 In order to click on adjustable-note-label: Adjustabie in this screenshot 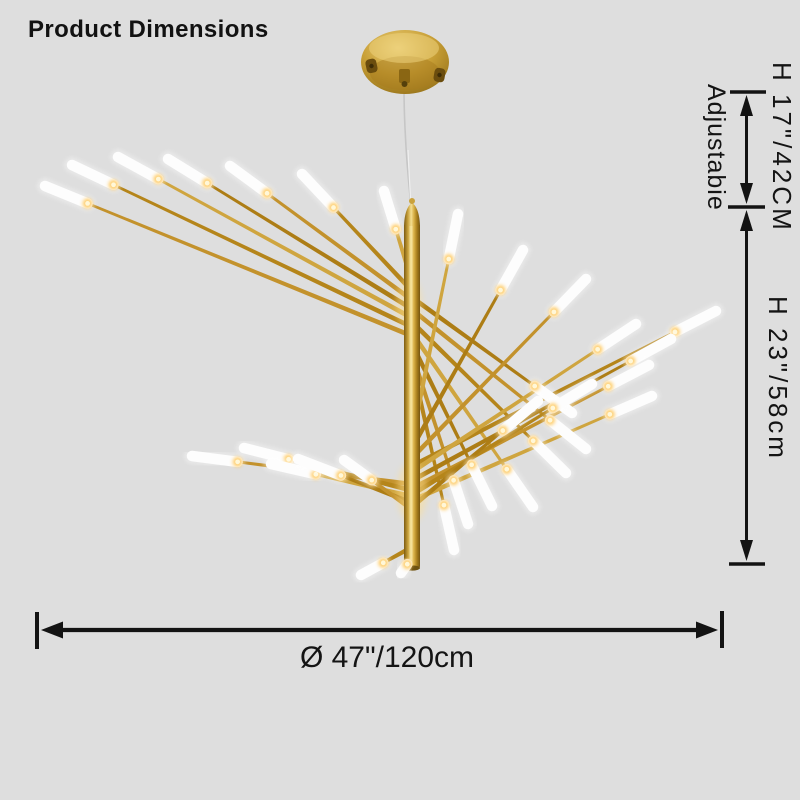, I will do `click(716, 147)`.